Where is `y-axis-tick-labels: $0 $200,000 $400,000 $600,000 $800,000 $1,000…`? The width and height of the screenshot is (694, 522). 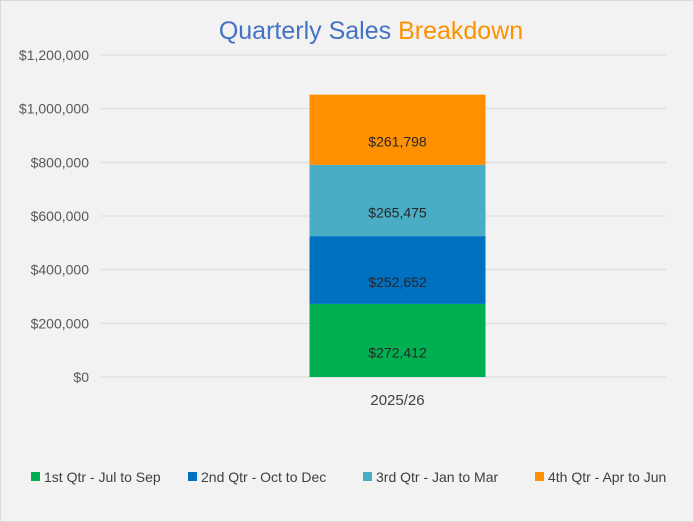
y-axis-tick-labels: $0 $200,000 $400,000 $600,000 $800,000 $1,000… is located at coordinates (54, 216).